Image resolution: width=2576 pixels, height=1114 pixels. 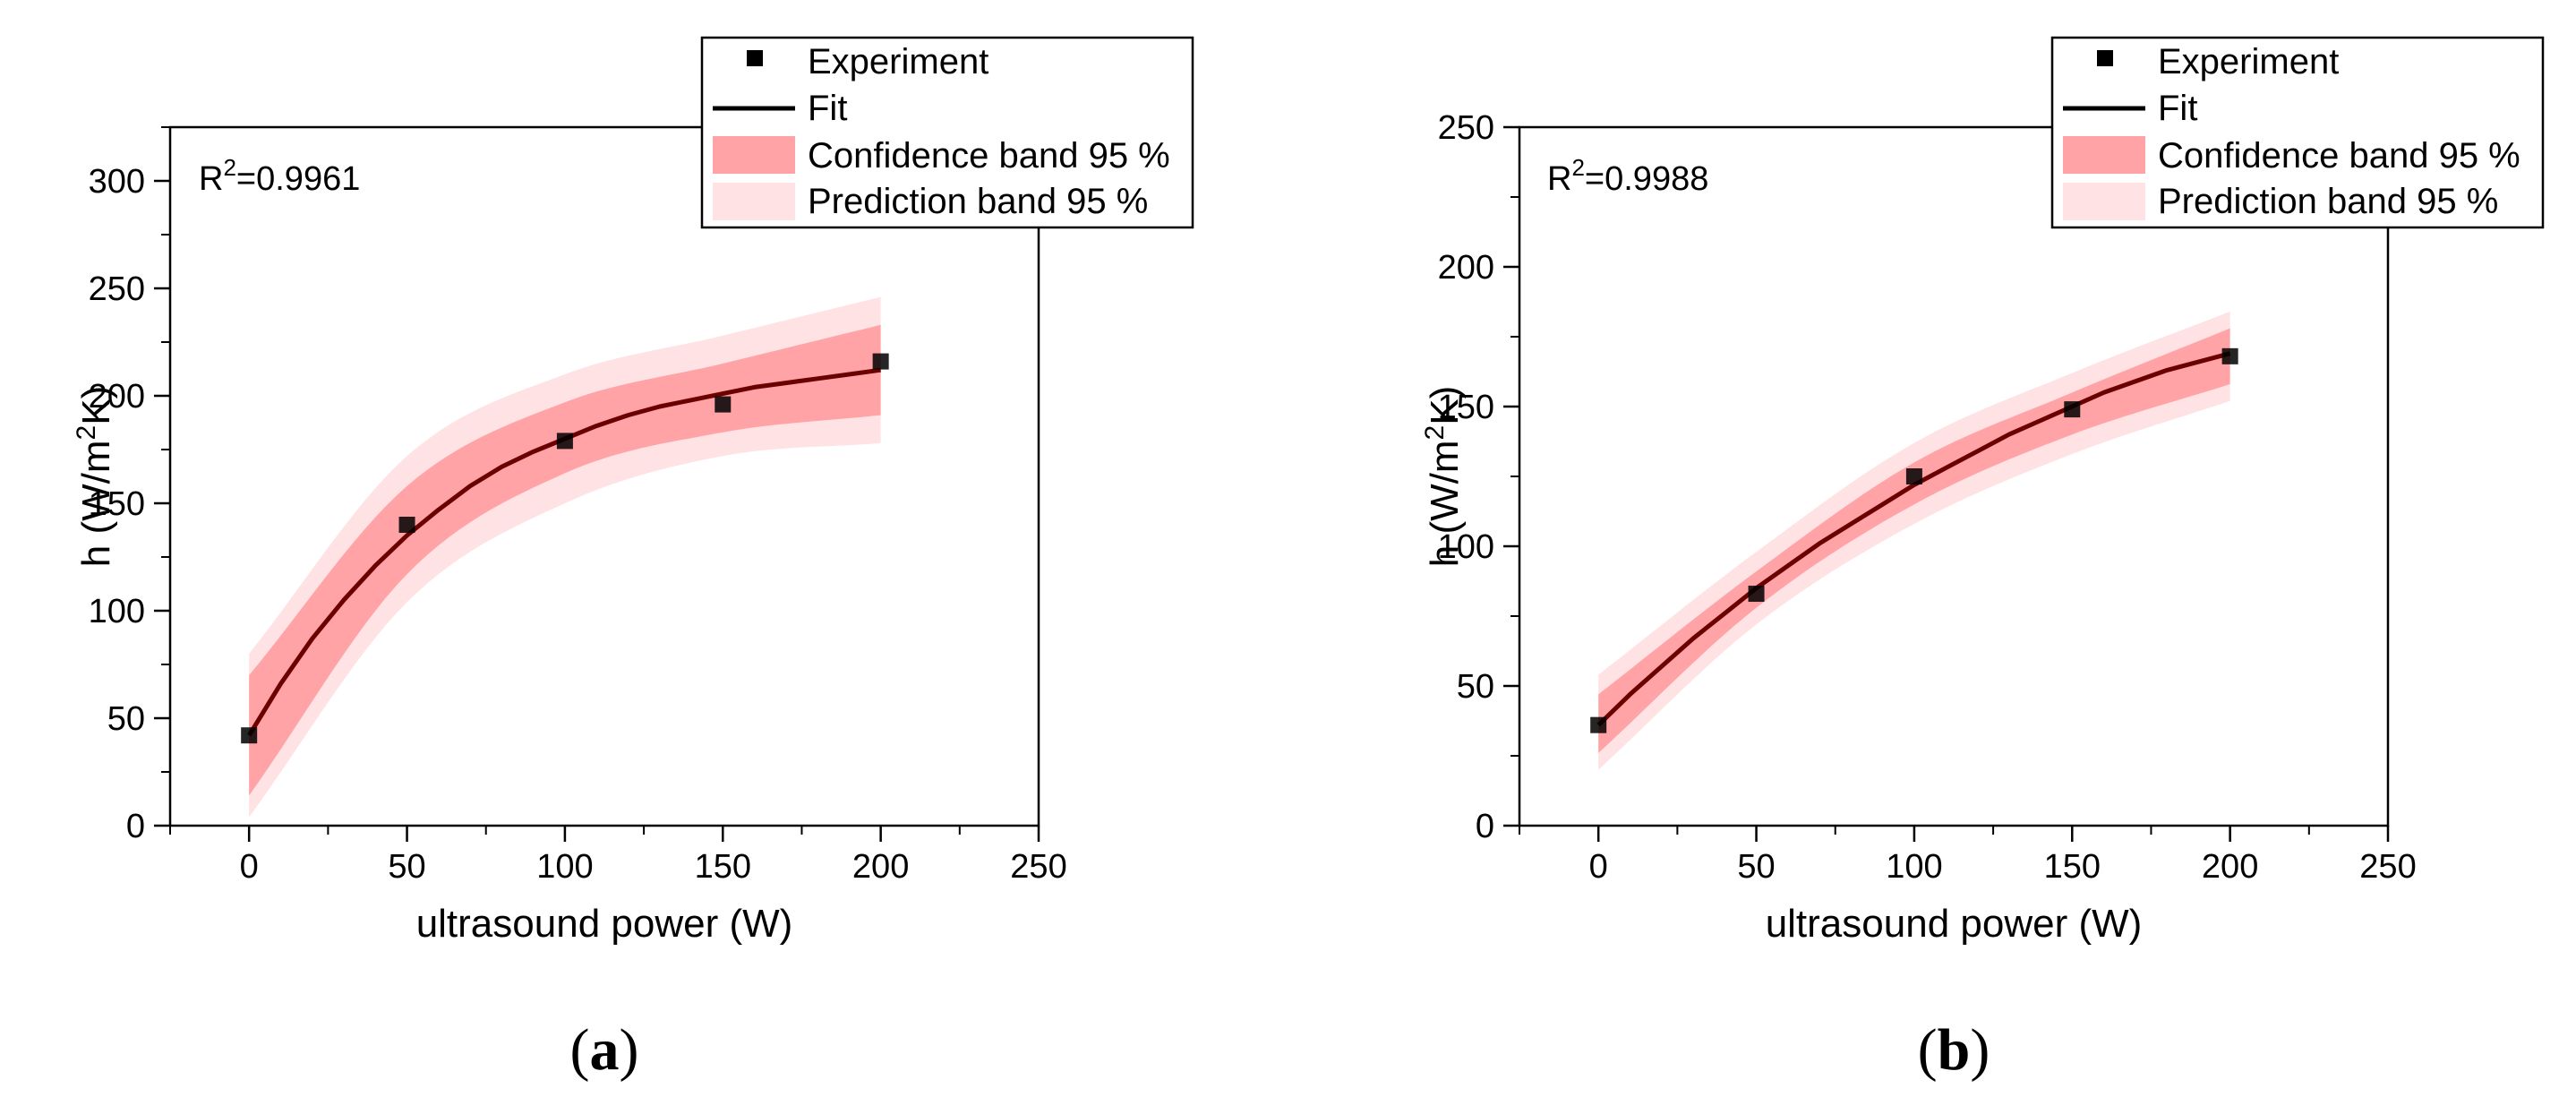 I want to click on points-b, so click(x=1914, y=540).